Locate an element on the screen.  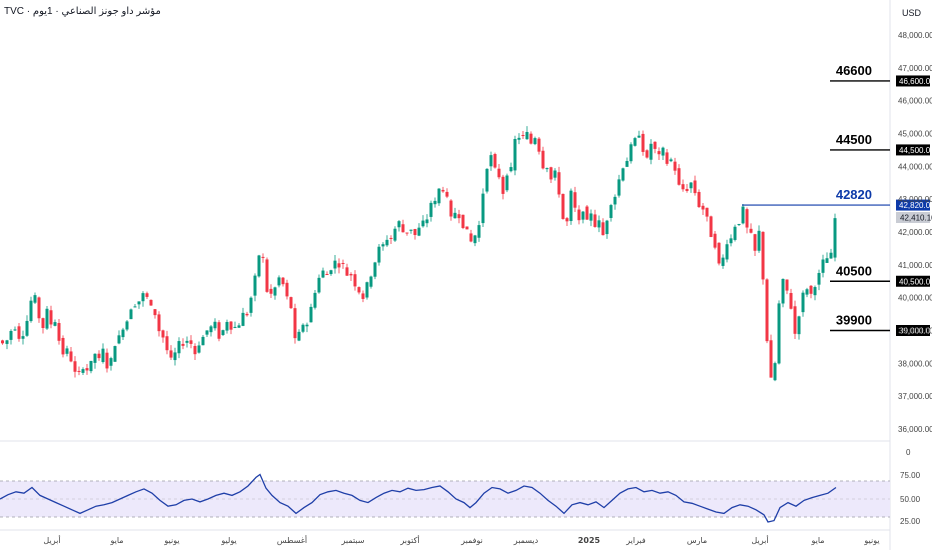
rsi-tick: 50.00 is located at coordinates (910, 499).